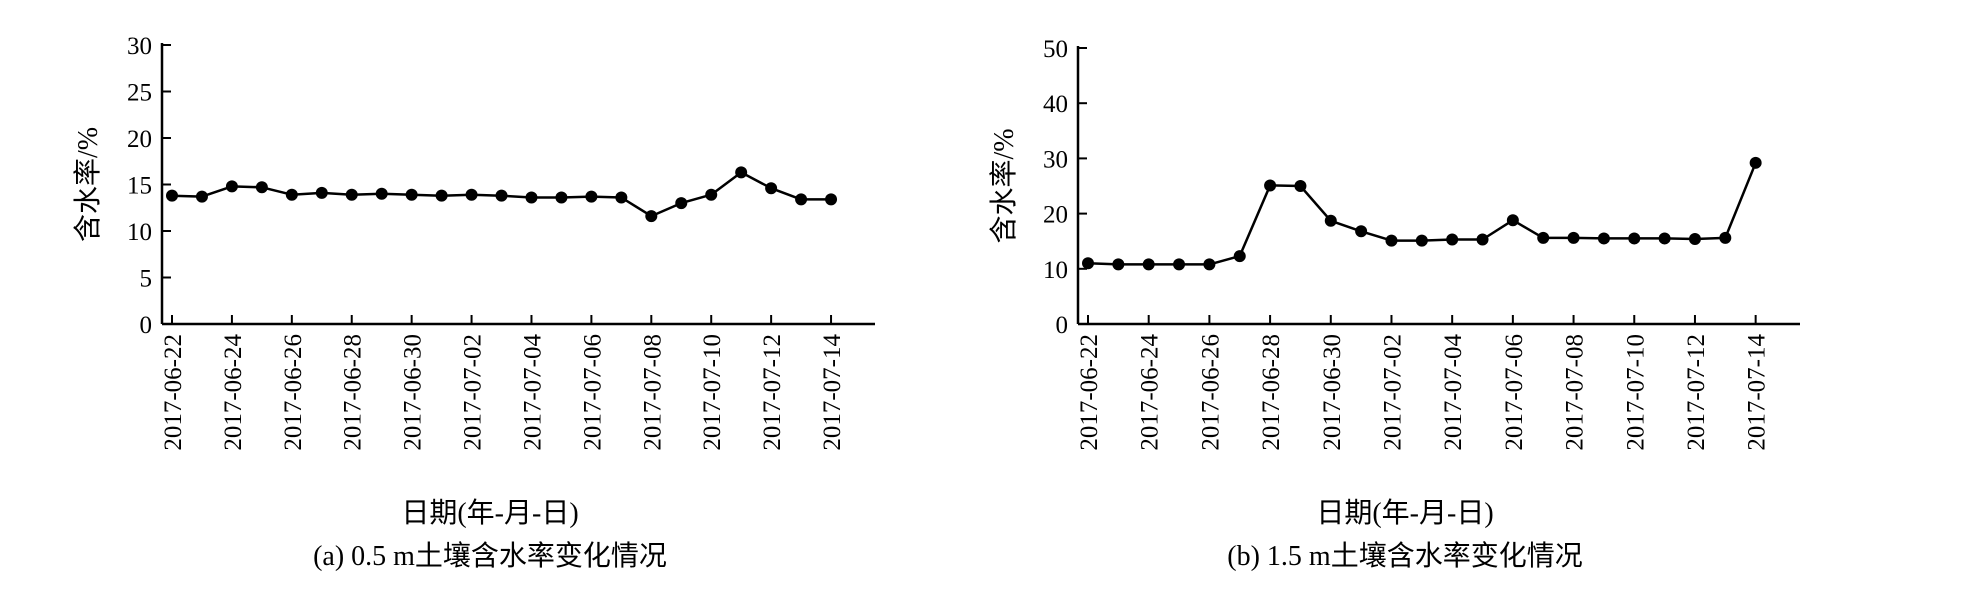 This screenshot has height=598, width=1961. What do you see at coordinates (1055, 104) in the screenshot?
I see `y-tick-label: 40` at bounding box center [1055, 104].